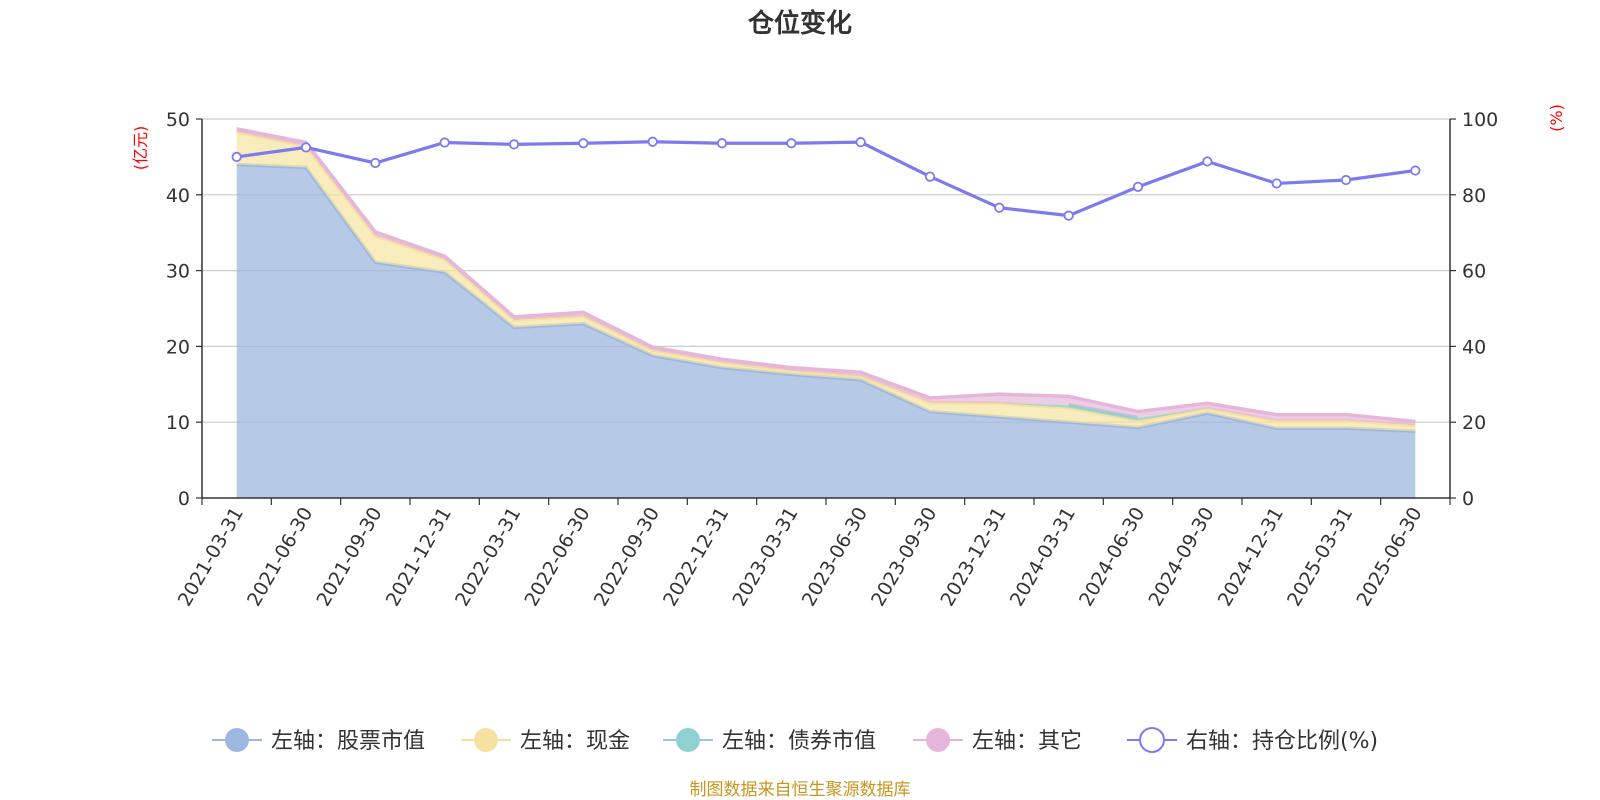  I want to click on x-axis-tick-label: 2024-06-30, so click(1112, 557).